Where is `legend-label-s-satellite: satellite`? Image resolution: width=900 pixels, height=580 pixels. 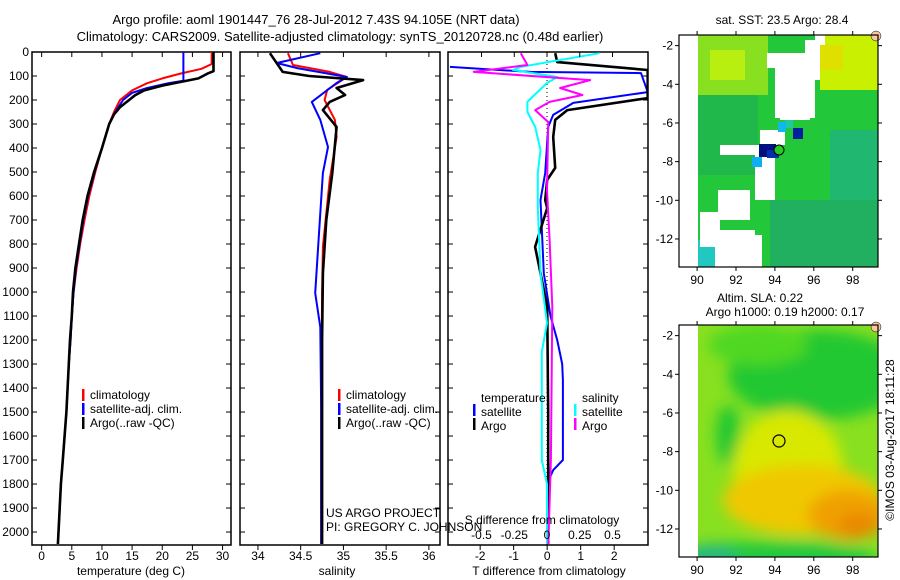
legend-label-s-satellite: satellite is located at coordinates (602, 412).